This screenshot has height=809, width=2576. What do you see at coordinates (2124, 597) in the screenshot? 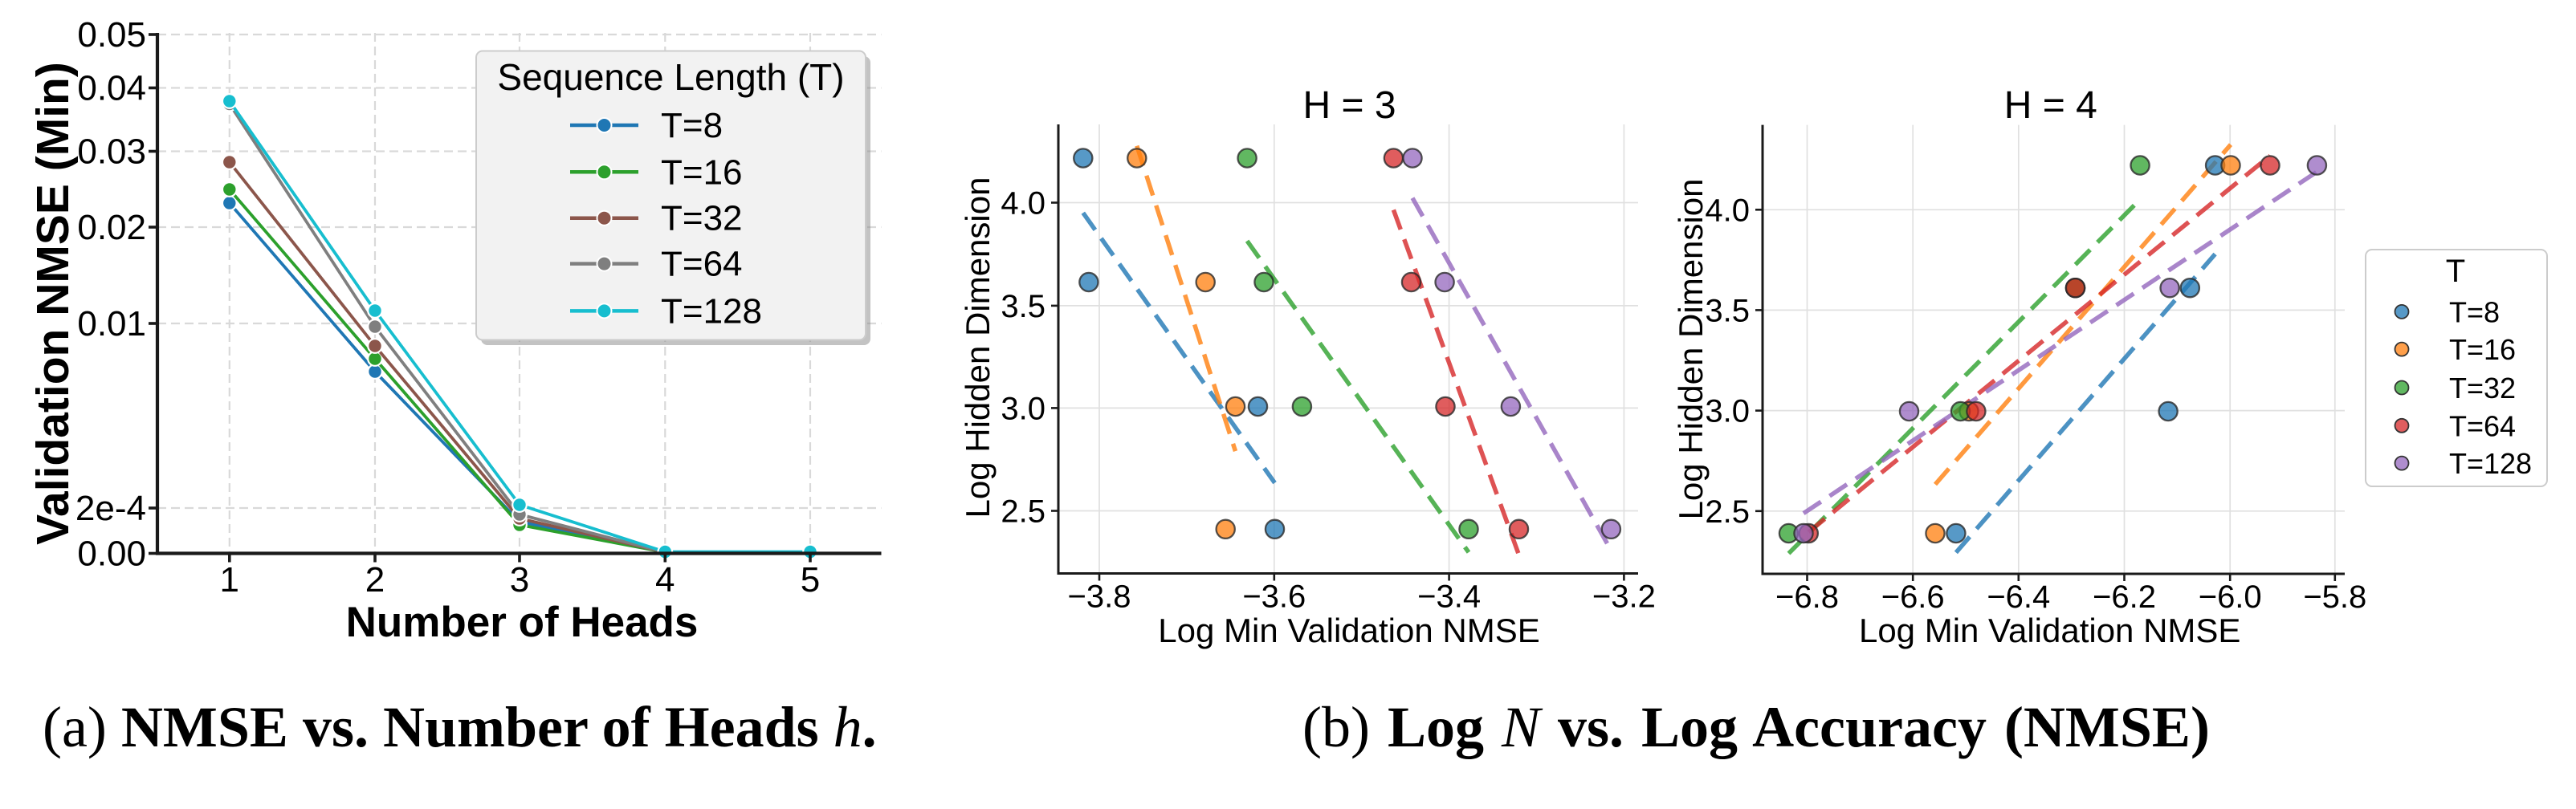
I see `svg-text: −6.2` at bounding box center [2124, 597].